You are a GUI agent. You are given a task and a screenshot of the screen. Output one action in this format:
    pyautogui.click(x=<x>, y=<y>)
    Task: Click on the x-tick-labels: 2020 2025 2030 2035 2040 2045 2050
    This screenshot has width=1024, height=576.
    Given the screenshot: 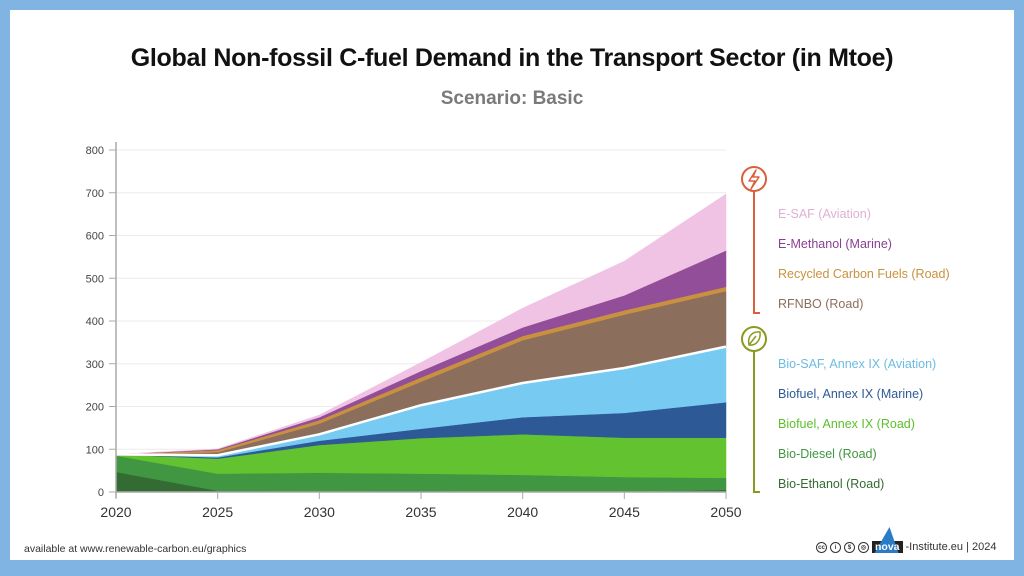 What is the action you would take?
    pyautogui.click(x=420, y=512)
    